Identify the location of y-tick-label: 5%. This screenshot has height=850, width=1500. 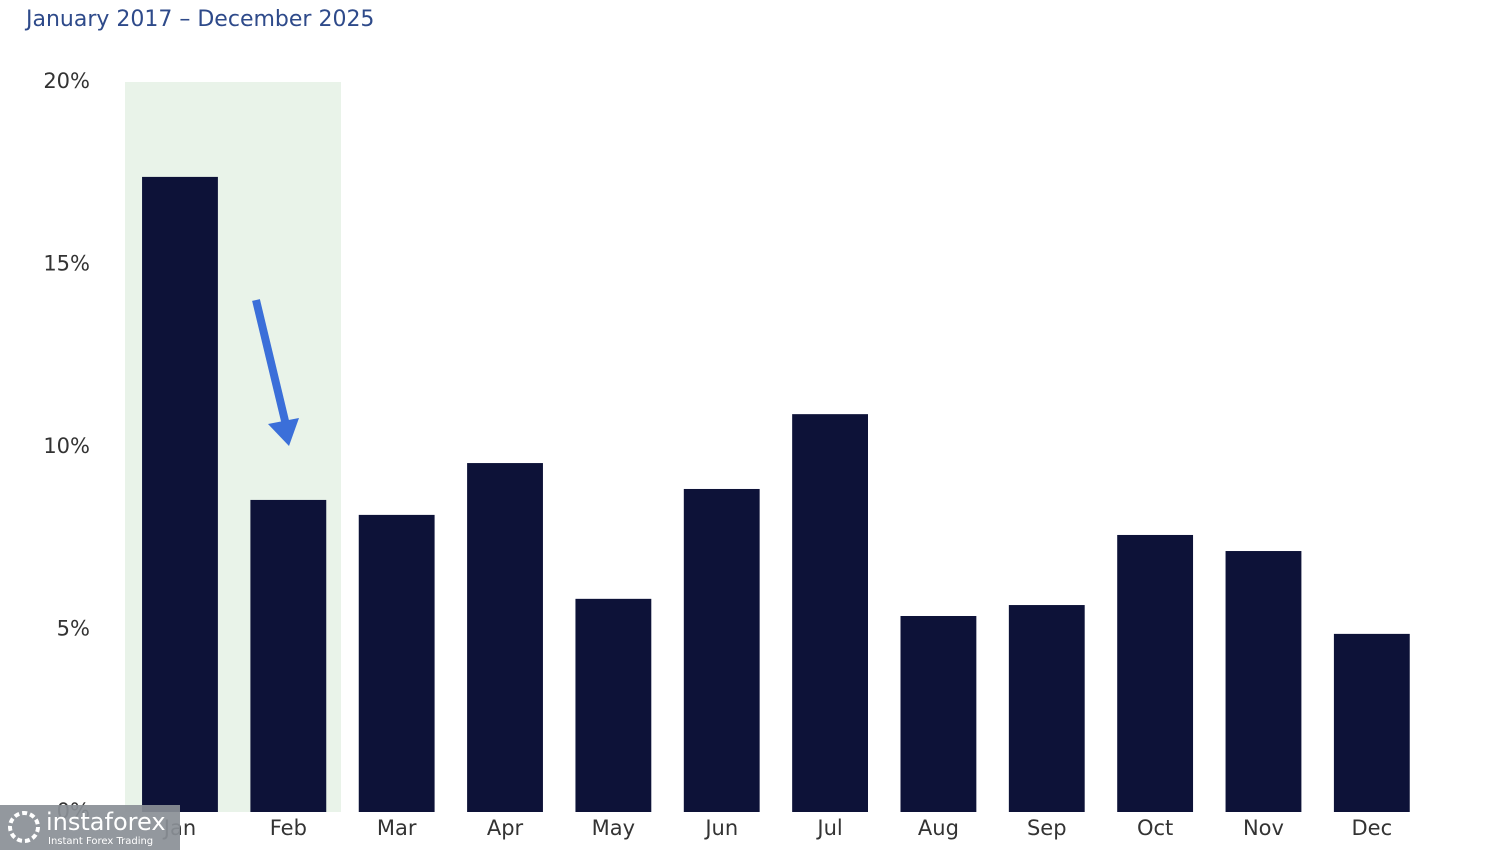
(73, 629).